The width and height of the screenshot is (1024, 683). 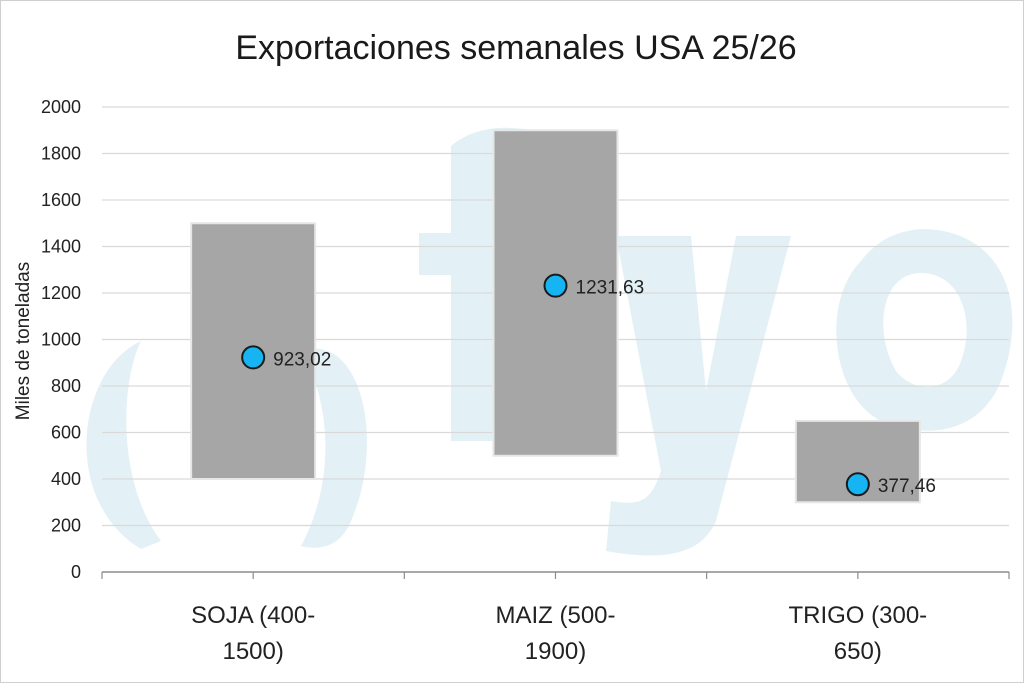 What do you see at coordinates (66, 526) in the screenshot?
I see `y-tick-label: 200` at bounding box center [66, 526].